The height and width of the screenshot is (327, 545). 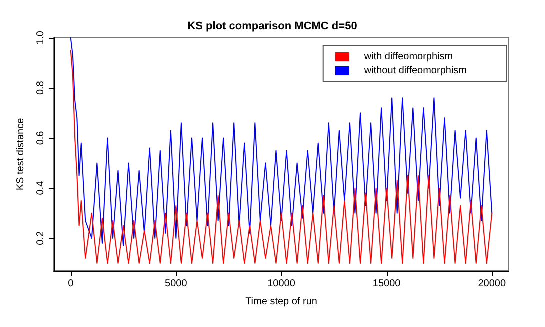 I want to click on legend-label: with diffeomorphism, so click(x=408, y=57).